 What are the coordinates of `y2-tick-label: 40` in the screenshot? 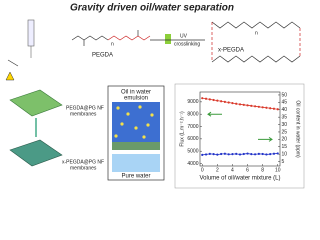 It's located at (285, 110).